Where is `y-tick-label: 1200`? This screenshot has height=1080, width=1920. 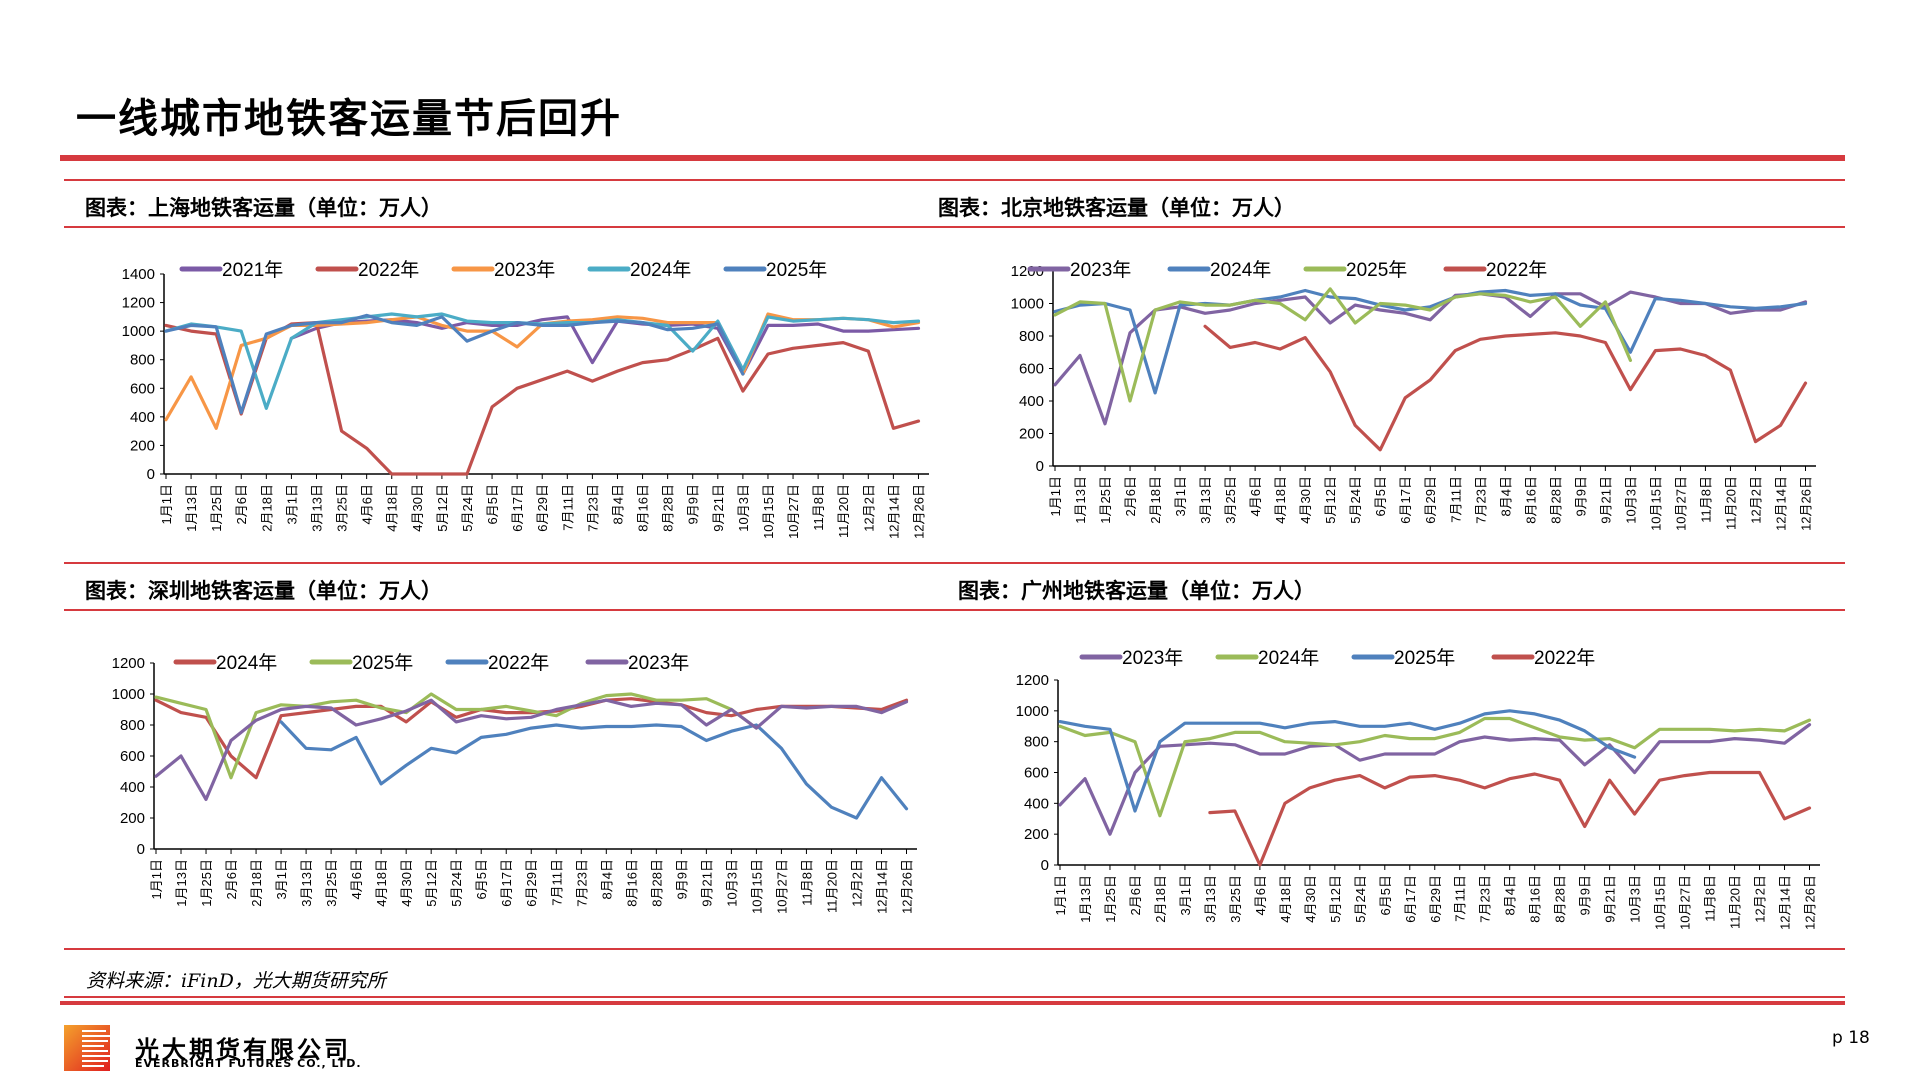 y-tick-label: 1200 is located at coordinates (128, 663).